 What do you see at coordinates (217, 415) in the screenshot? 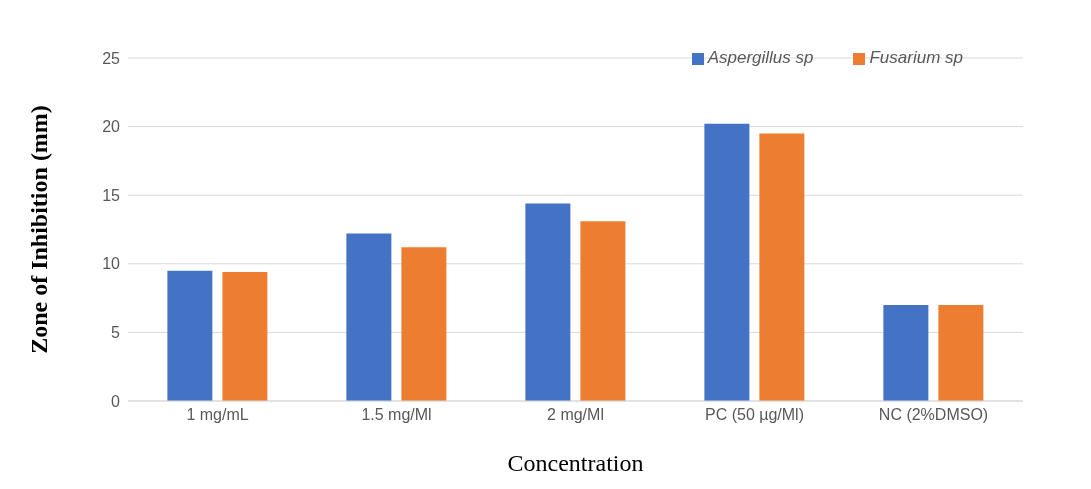
I see `x-tick-label: 1 mg/mL` at bounding box center [217, 415].